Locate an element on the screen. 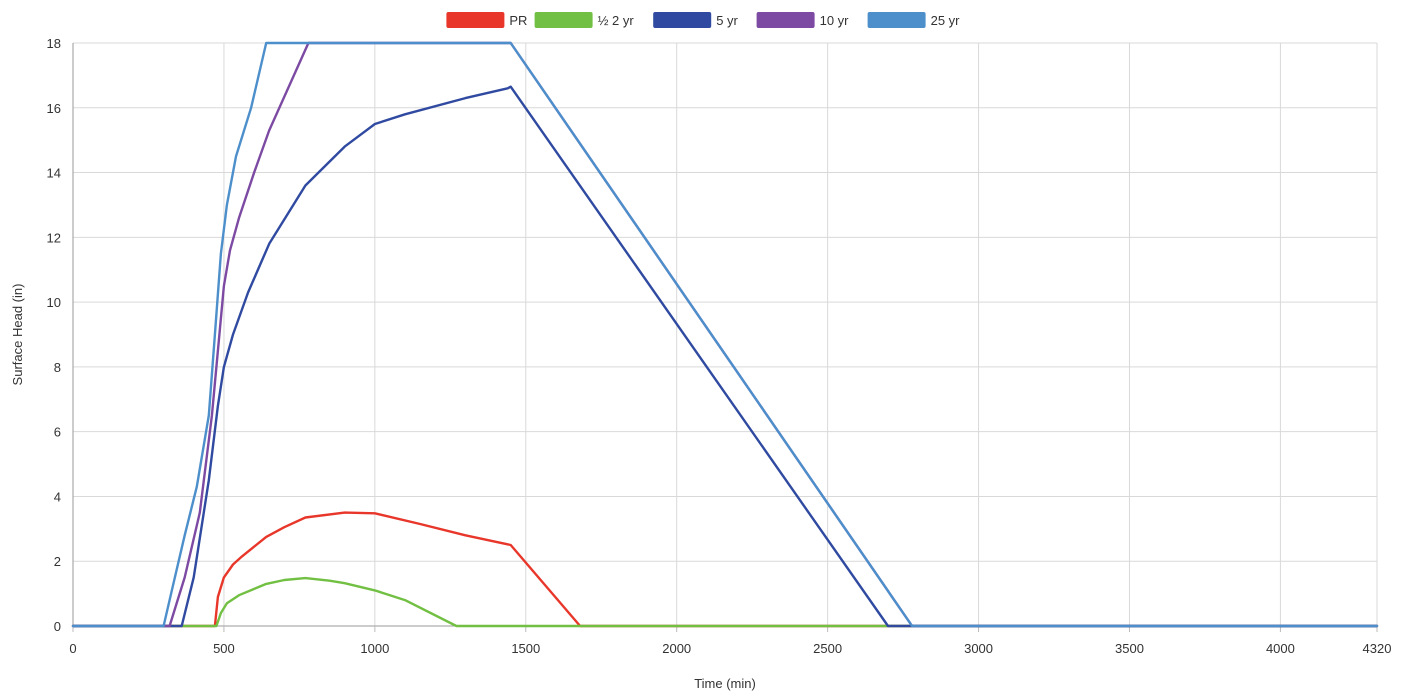  y-tick-label: 10 is located at coordinates (54, 302).